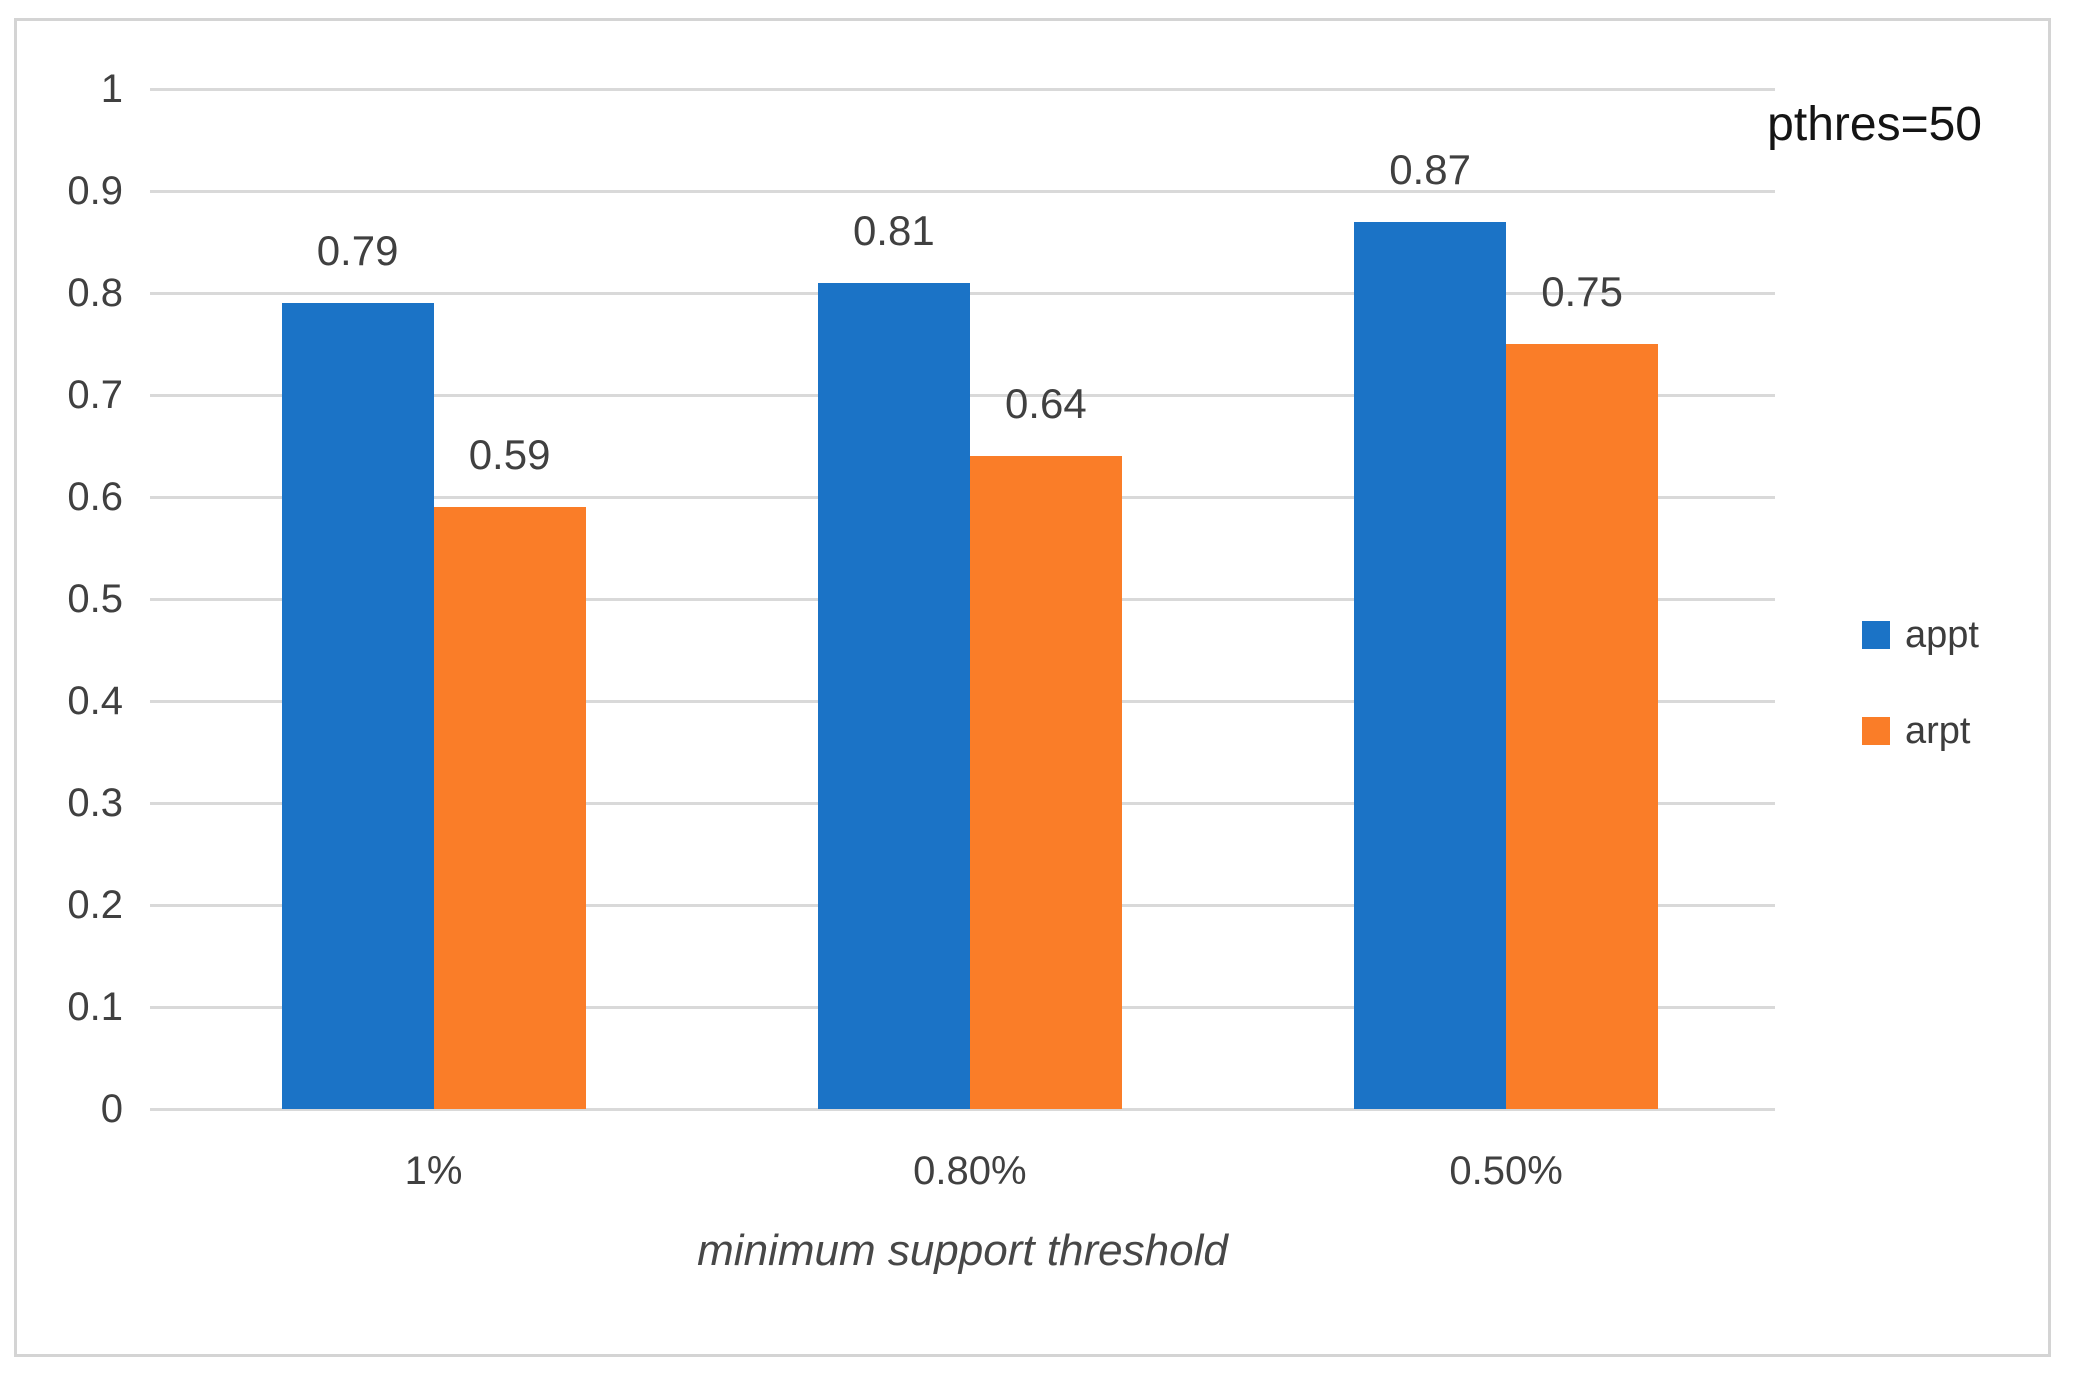  What do you see at coordinates (95, 293) in the screenshot?
I see `y-tick-label-0.8: 0.8` at bounding box center [95, 293].